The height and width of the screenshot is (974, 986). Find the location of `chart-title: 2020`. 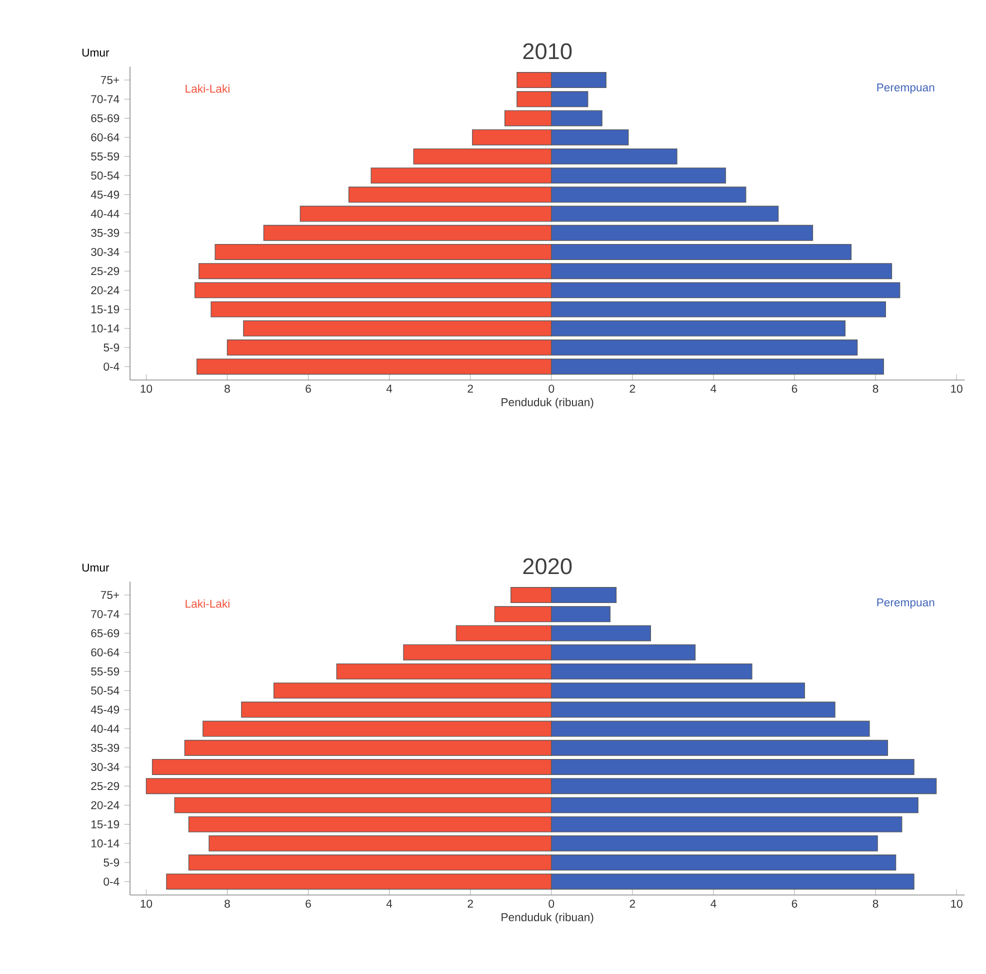

chart-title: 2020 is located at coordinates (547, 566).